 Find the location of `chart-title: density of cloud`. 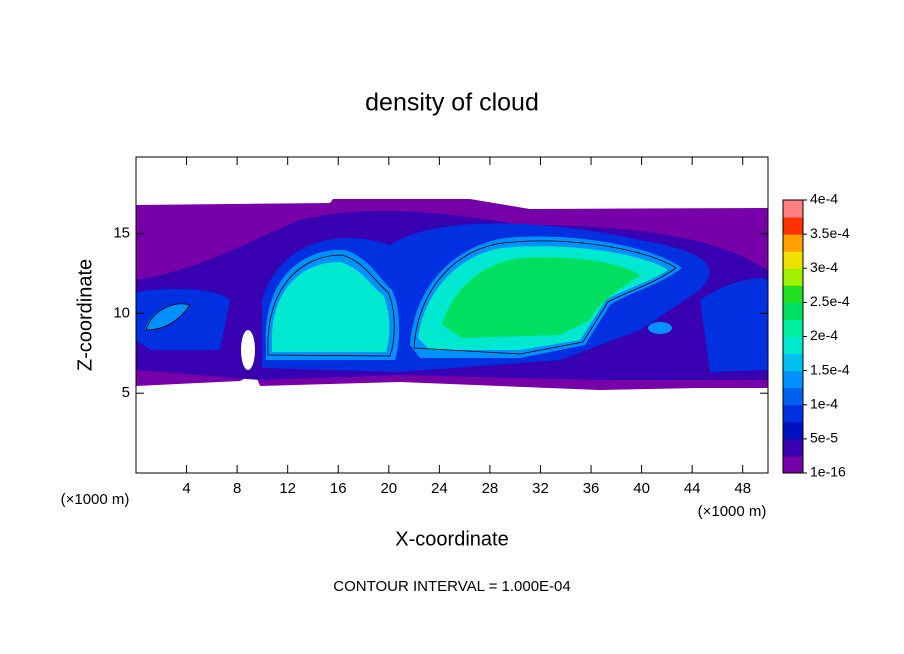

chart-title: density of cloud is located at coordinates (452, 103).